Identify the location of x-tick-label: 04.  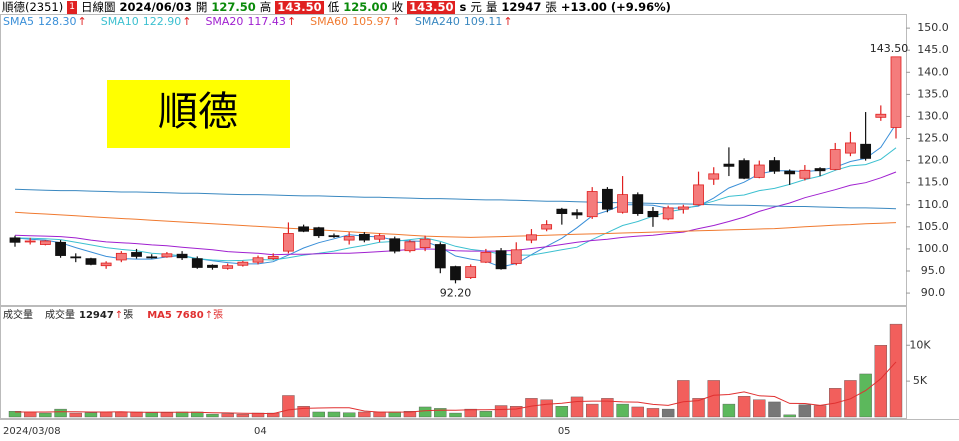
(260, 431).